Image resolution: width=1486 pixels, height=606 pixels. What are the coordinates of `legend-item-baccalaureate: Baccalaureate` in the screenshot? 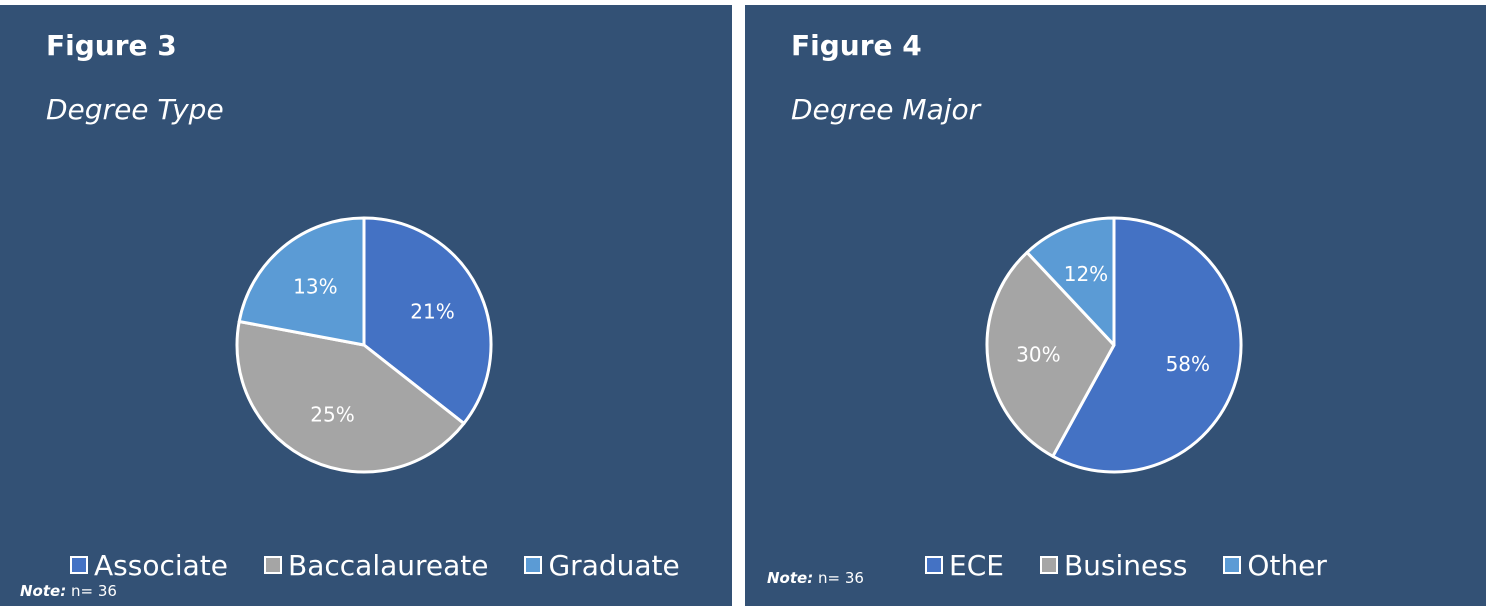 It's located at (376, 565).